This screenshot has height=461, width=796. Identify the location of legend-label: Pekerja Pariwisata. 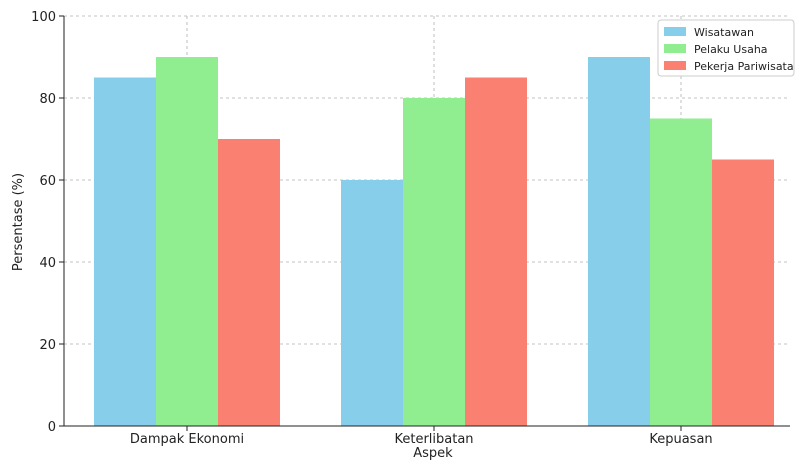
(744, 66).